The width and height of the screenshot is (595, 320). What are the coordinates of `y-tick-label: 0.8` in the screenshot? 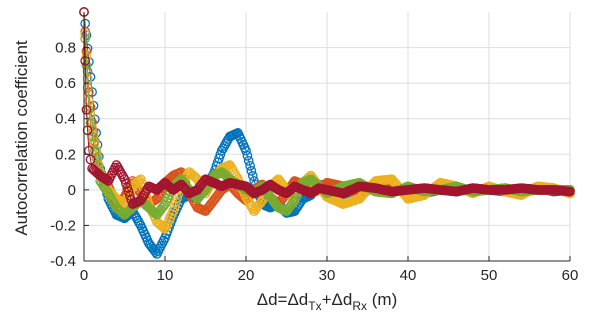 It's located at (65, 48).